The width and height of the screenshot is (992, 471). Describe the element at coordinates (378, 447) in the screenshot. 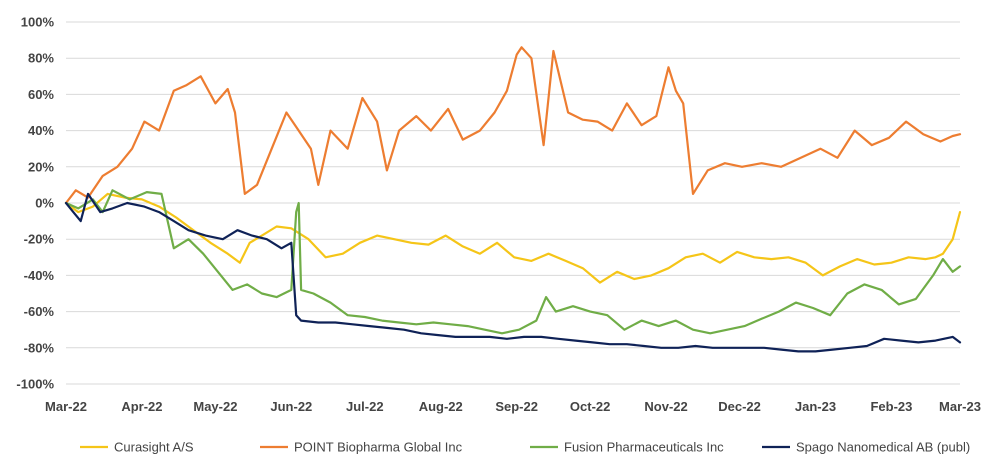

I see `legend-label-2: POINT Biopharma Global Inc` at that location.